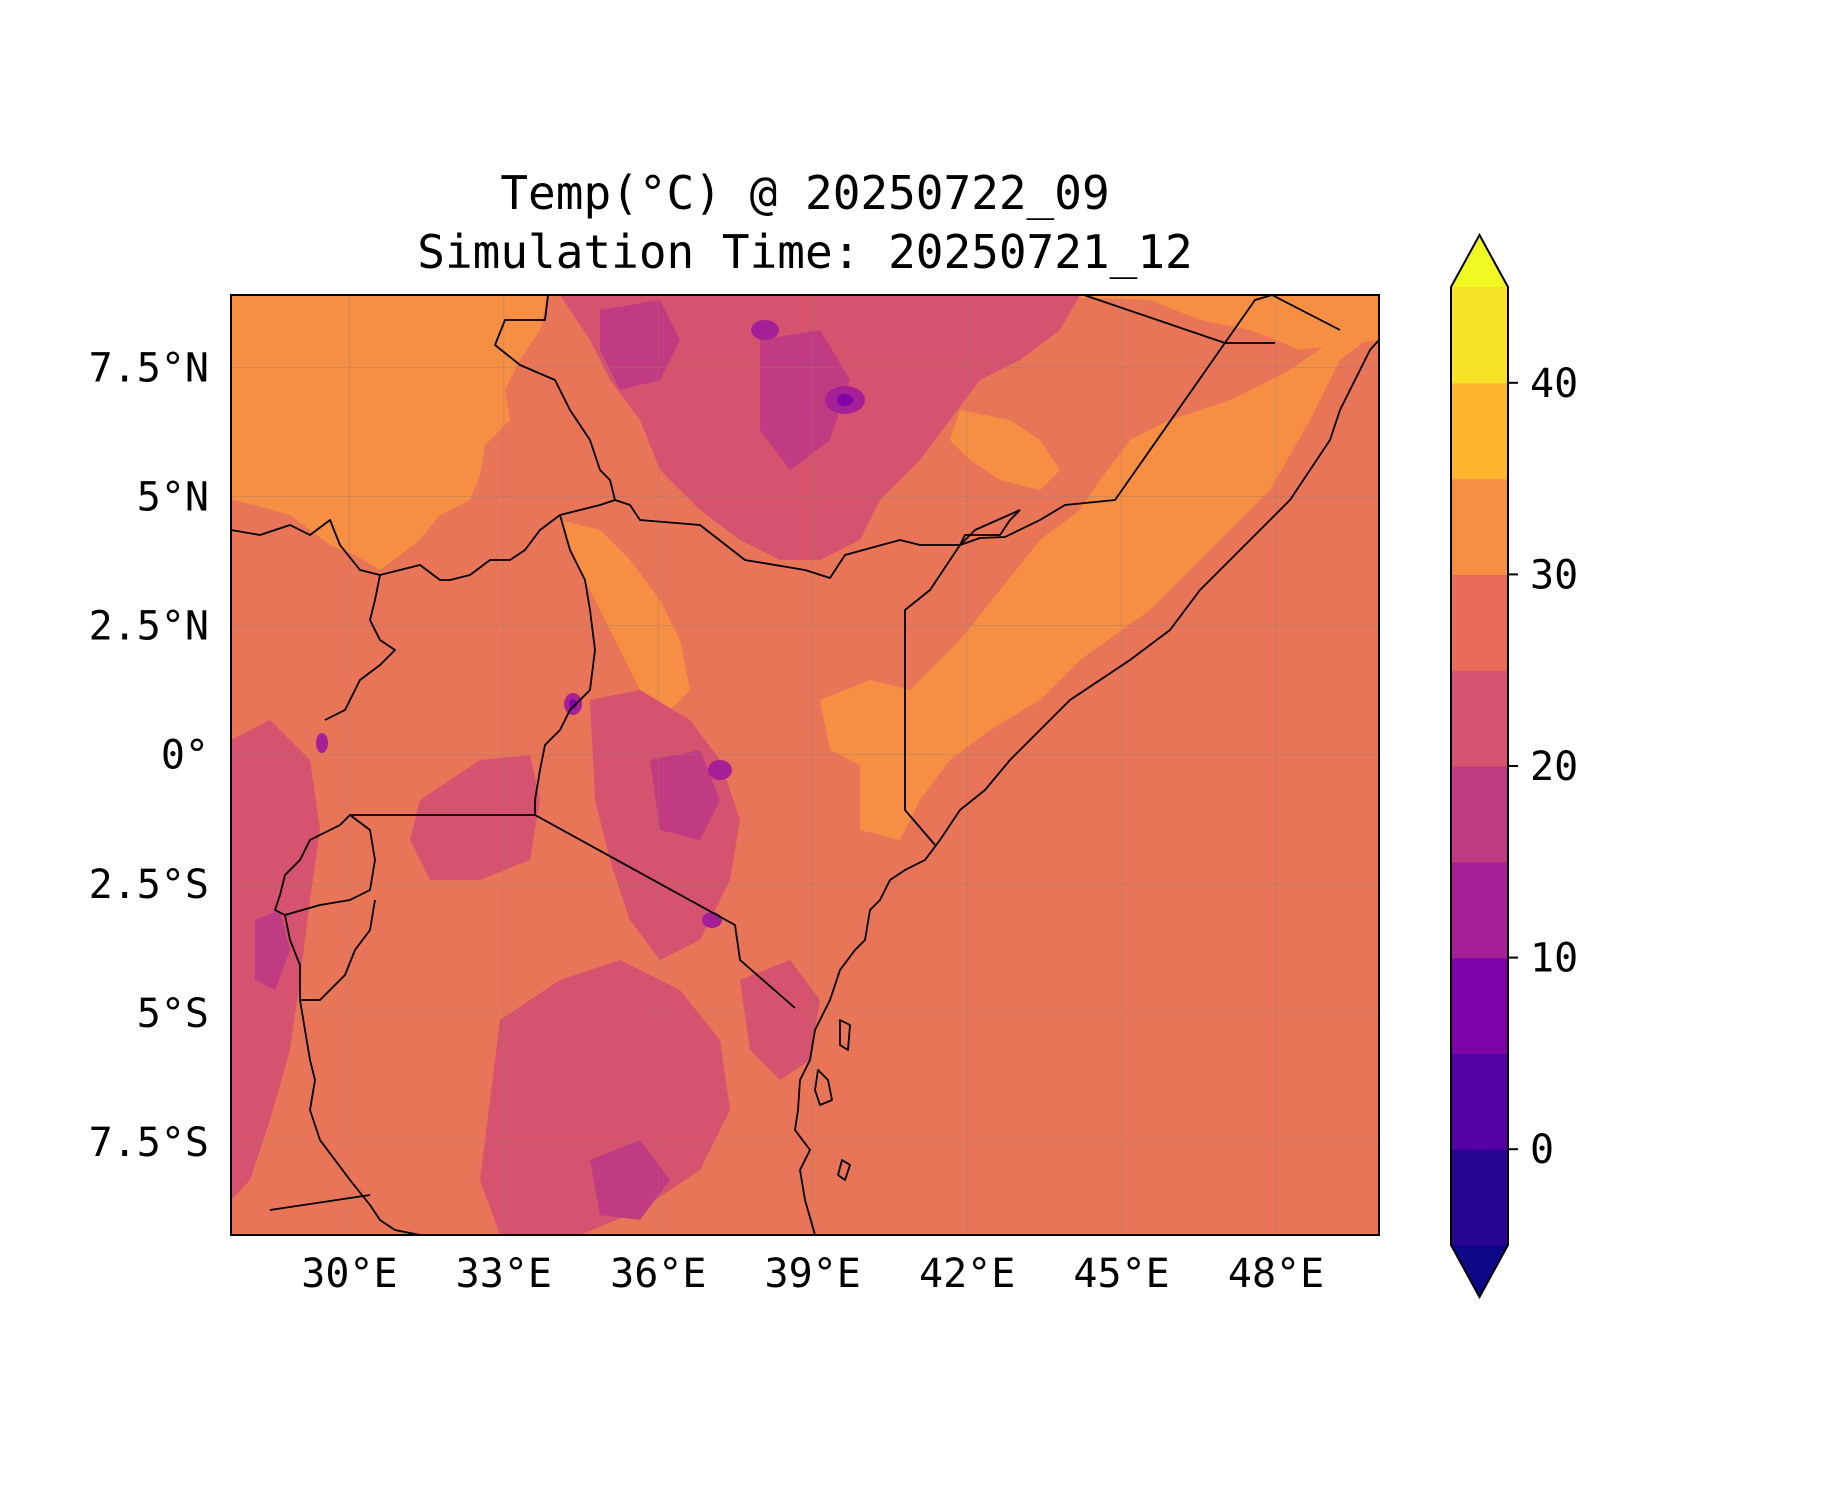 This screenshot has width=1833, height=1500. I want to click on lat-tick-label: 7.5°N, so click(149, 368).